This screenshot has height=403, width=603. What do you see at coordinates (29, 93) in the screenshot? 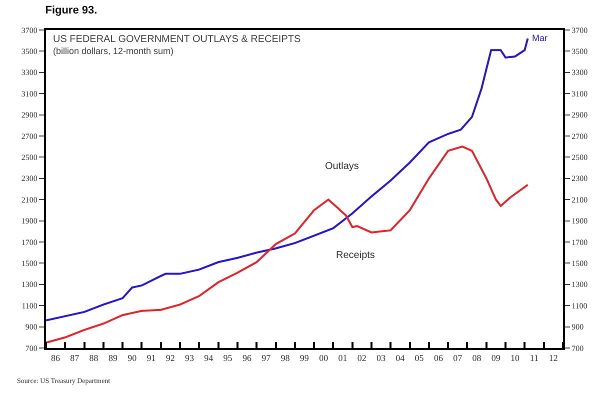
I see `y-tick-label: 3100` at bounding box center [29, 93].